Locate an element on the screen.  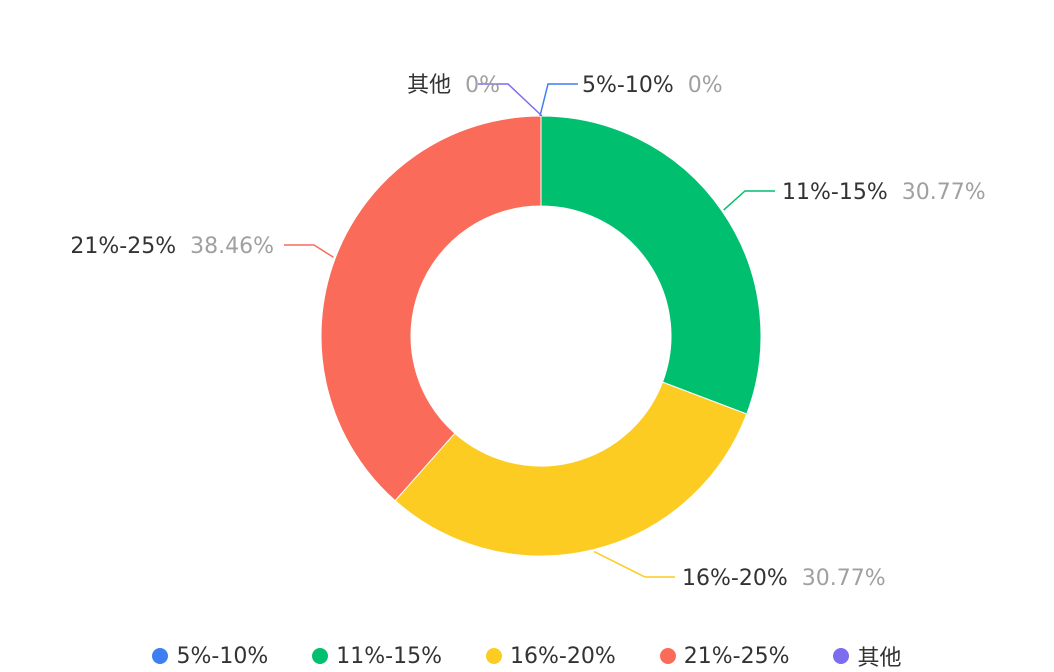
legend-item: 其他 is located at coordinates (867, 656).